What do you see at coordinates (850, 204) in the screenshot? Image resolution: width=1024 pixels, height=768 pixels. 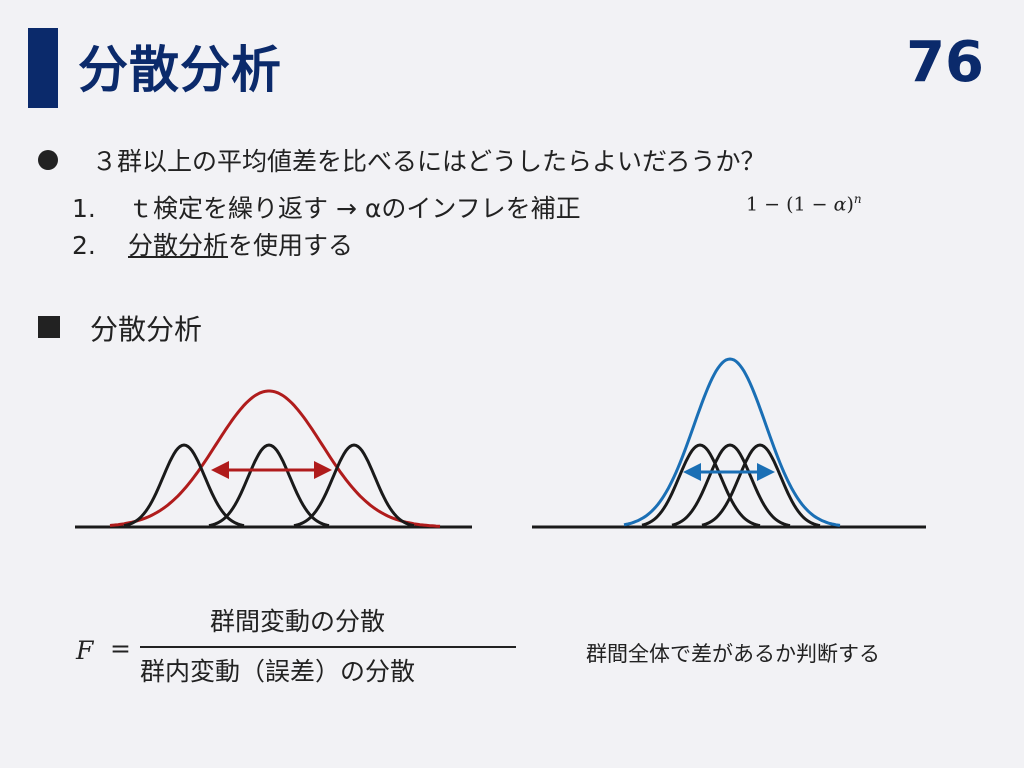 I see `formula-suffix: )` at bounding box center [850, 204].